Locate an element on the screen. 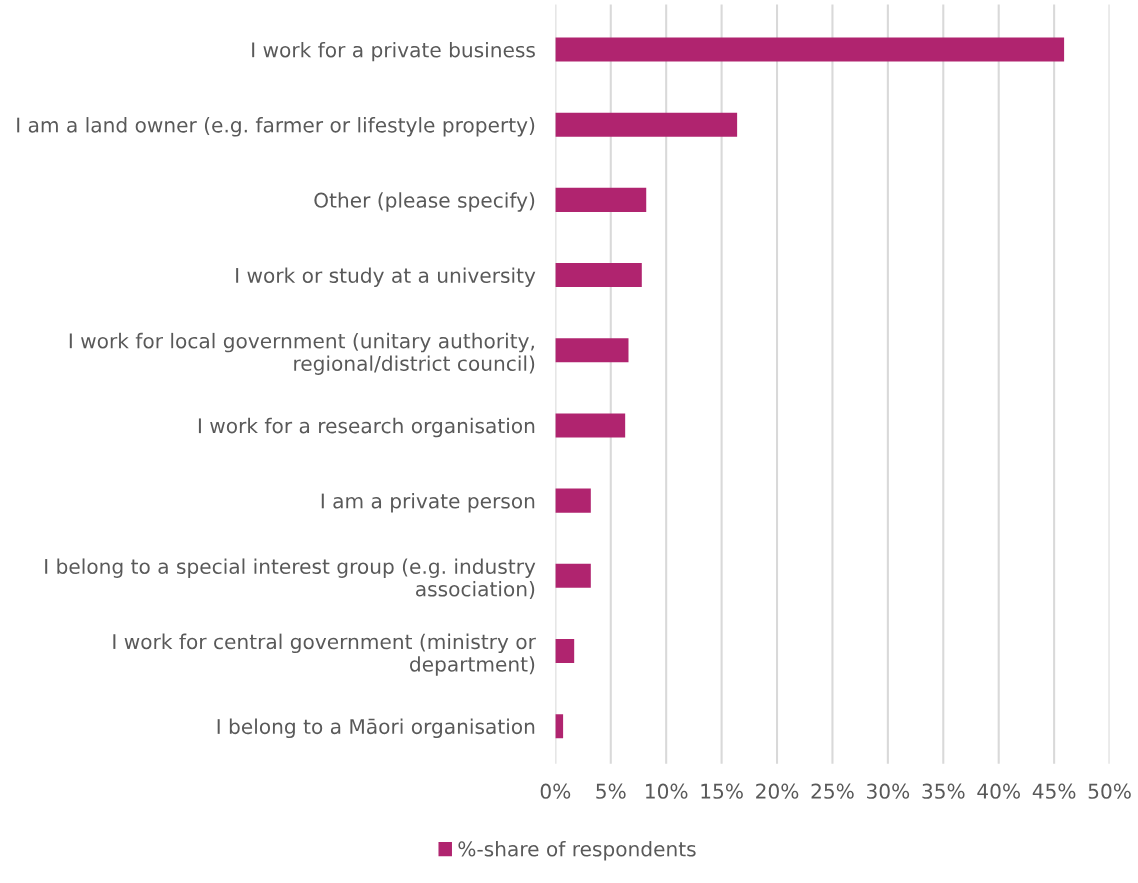 This screenshot has height=883, width=1138. x-tick-label: 15% is located at coordinates (722, 791).